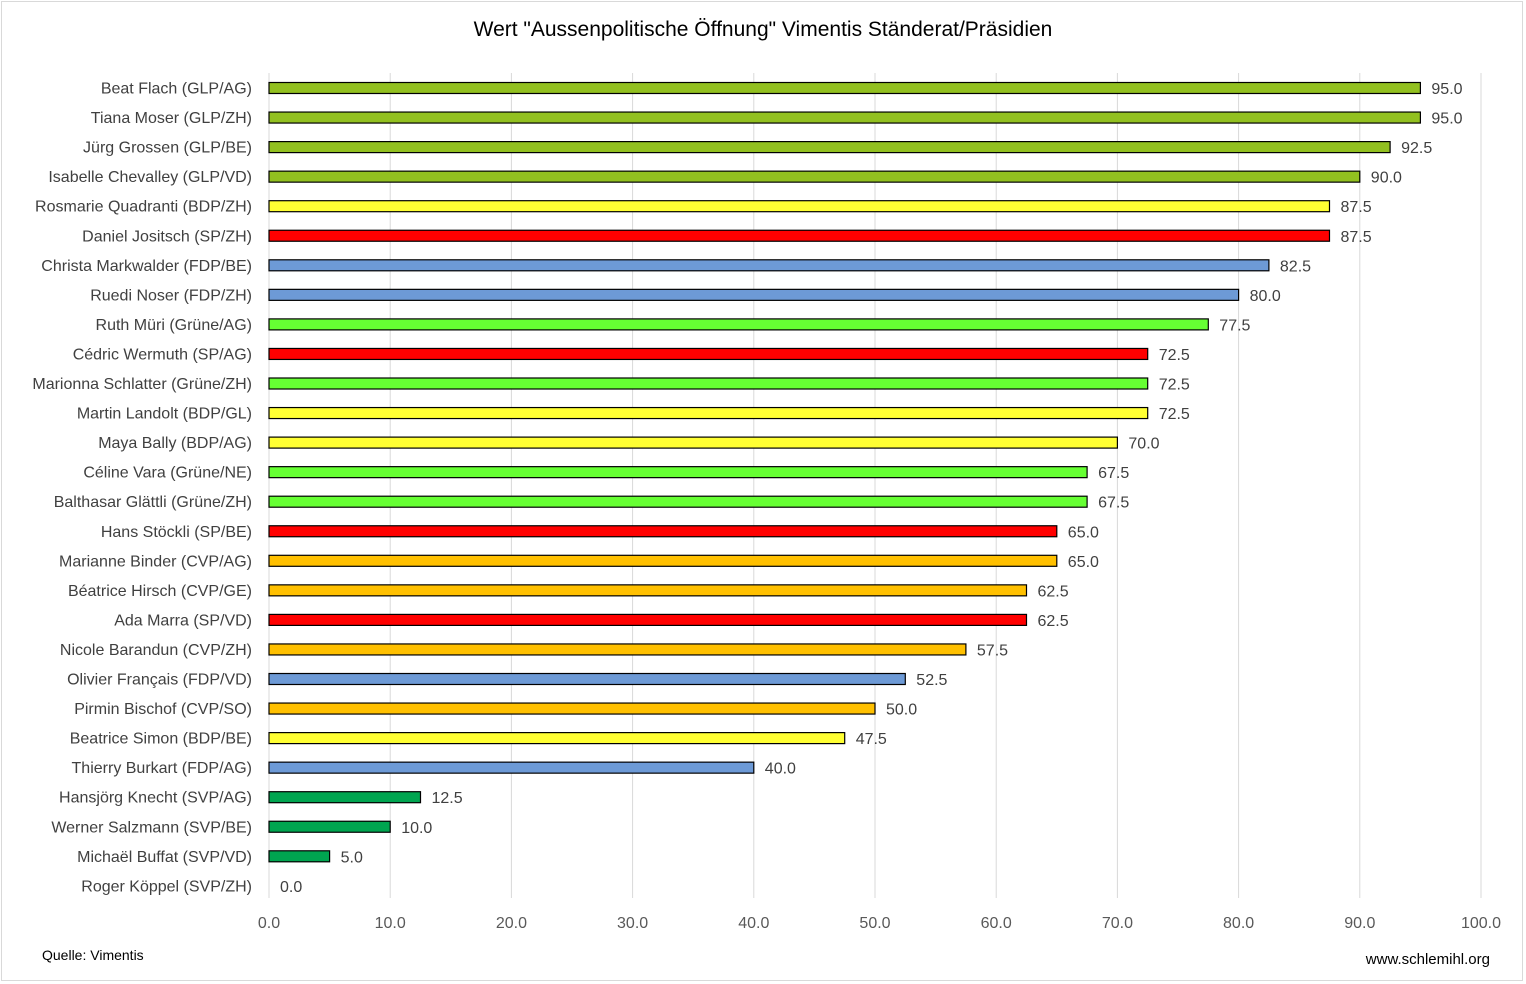  I want to click on value-label: 47.5, so click(871, 739).